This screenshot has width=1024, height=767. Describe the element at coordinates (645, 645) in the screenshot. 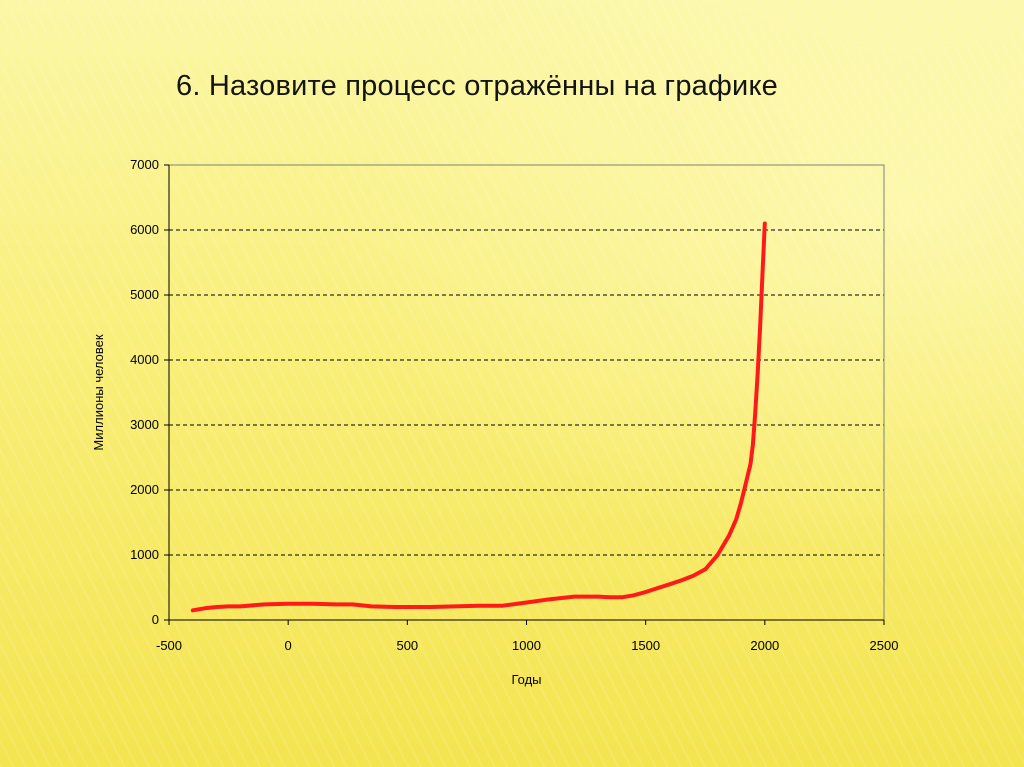

I see `x-tick-label: 1500` at that location.